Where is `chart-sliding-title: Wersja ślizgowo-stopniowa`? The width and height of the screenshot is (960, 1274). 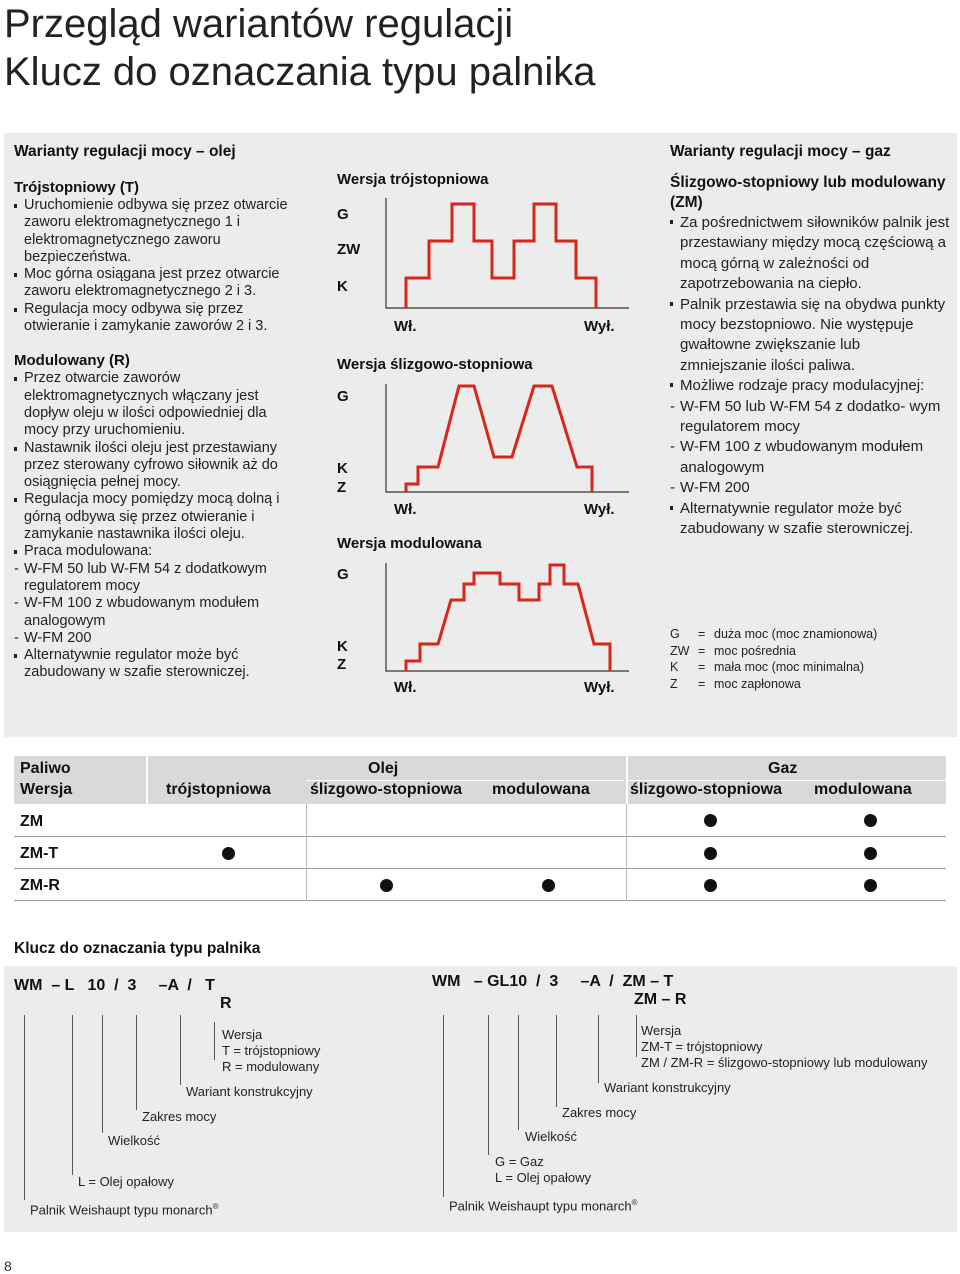
chart-sliding-title: Wersja ślizgowo-stopniowa is located at coordinates (435, 364).